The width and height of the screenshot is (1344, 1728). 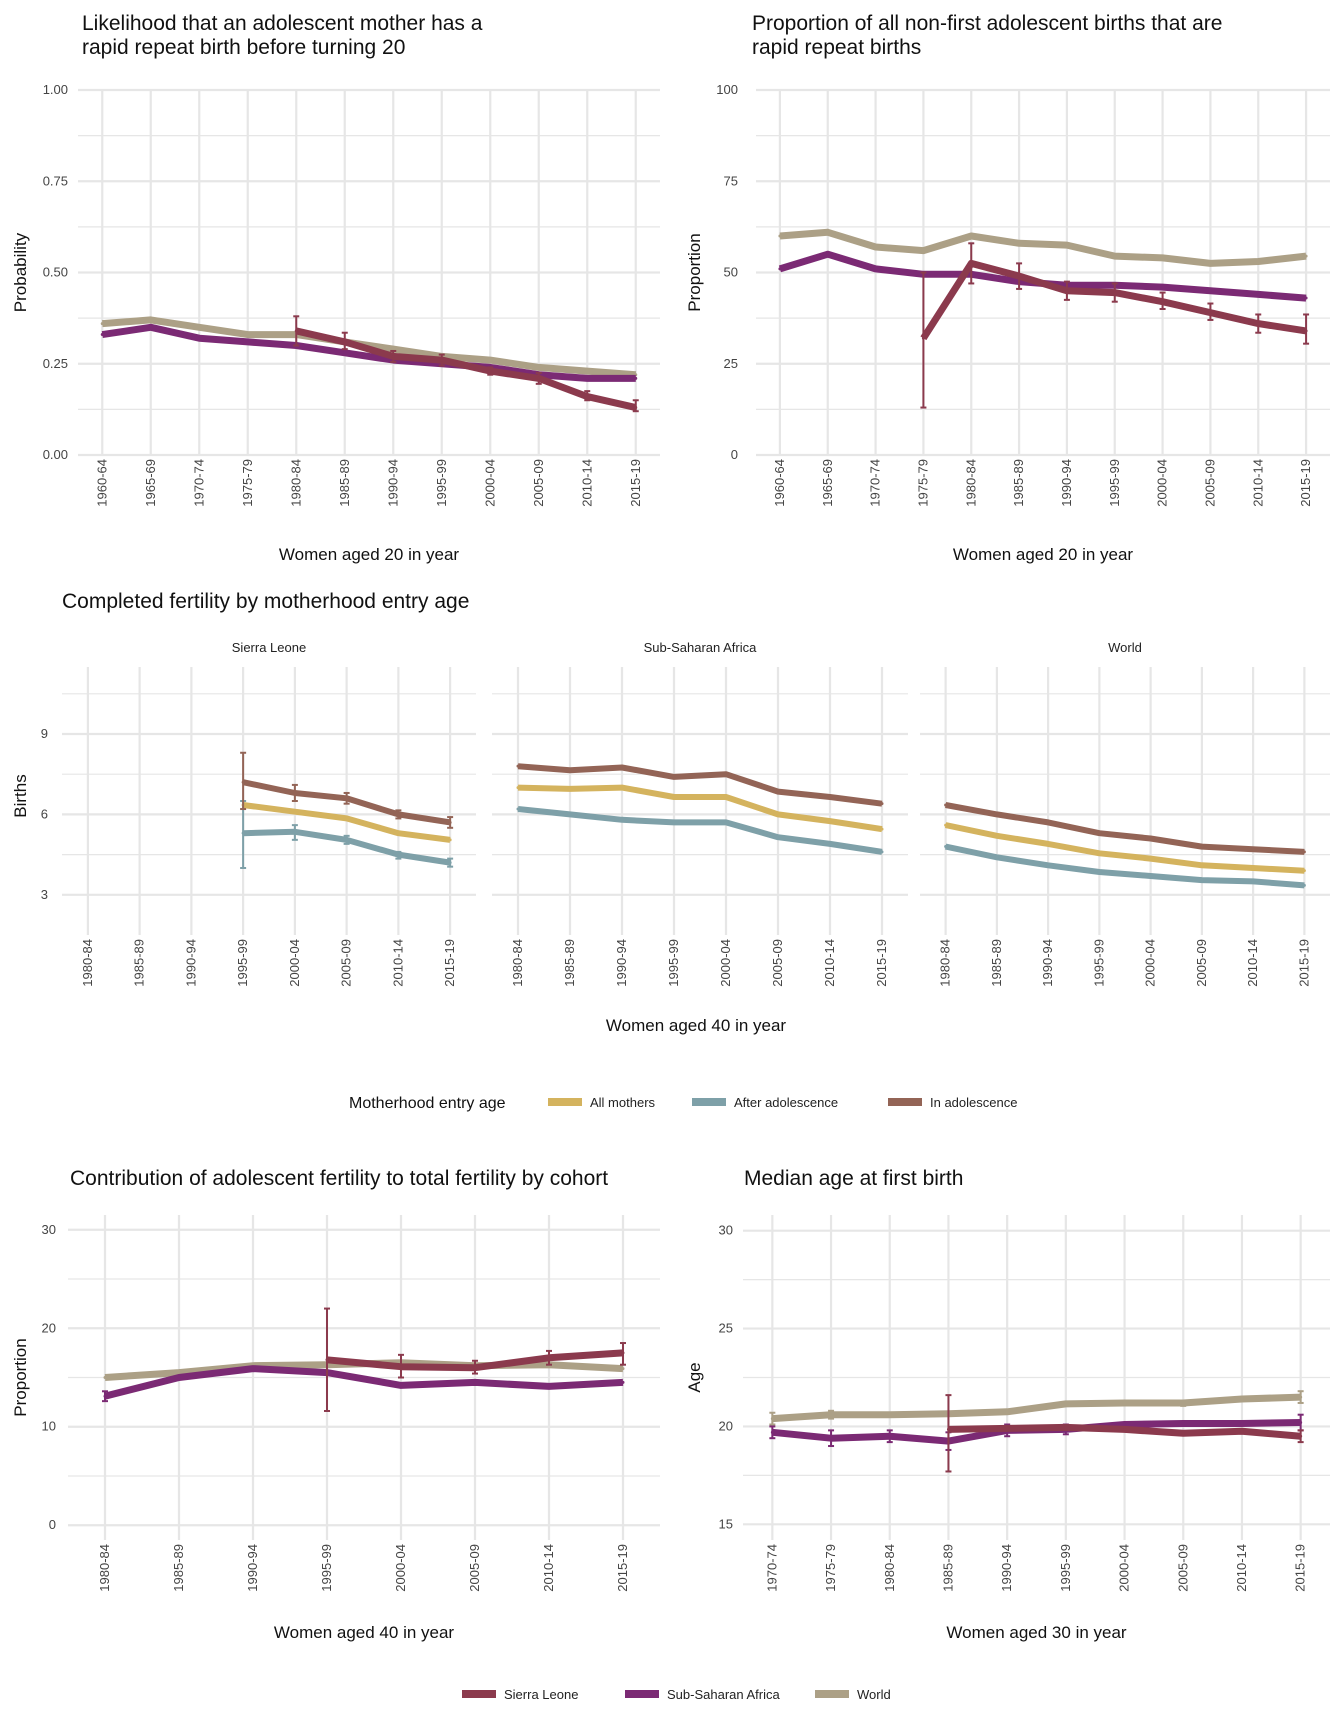 I want to click on median-x-tick-label: 1980-84, so click(x=889, y=1568).